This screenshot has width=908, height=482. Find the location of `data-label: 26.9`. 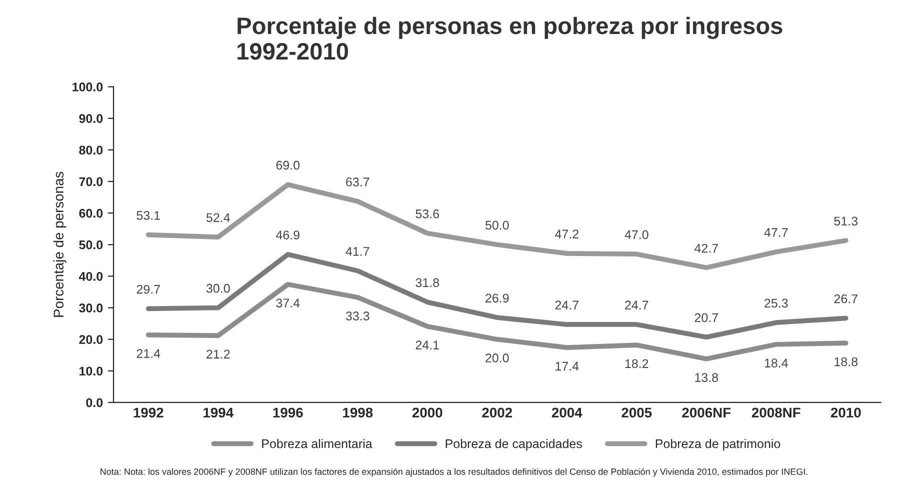

data-label: 26.9 is located at coordinates (497, 298).